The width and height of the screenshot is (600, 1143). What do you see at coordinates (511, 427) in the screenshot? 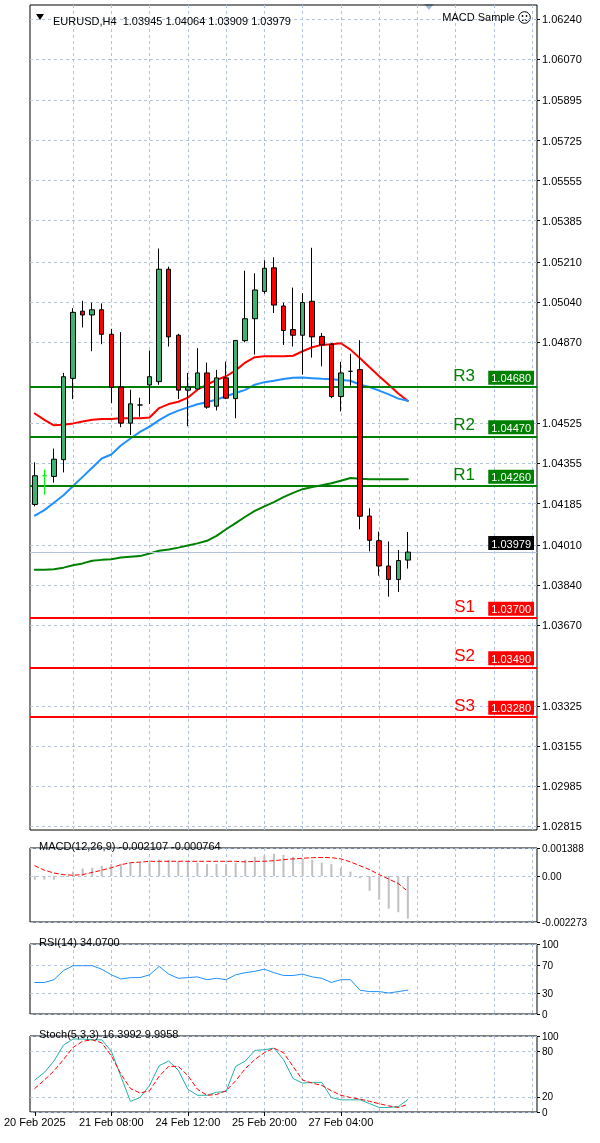
I see `annotation: 1.04470` at bounding box center [511, 427].